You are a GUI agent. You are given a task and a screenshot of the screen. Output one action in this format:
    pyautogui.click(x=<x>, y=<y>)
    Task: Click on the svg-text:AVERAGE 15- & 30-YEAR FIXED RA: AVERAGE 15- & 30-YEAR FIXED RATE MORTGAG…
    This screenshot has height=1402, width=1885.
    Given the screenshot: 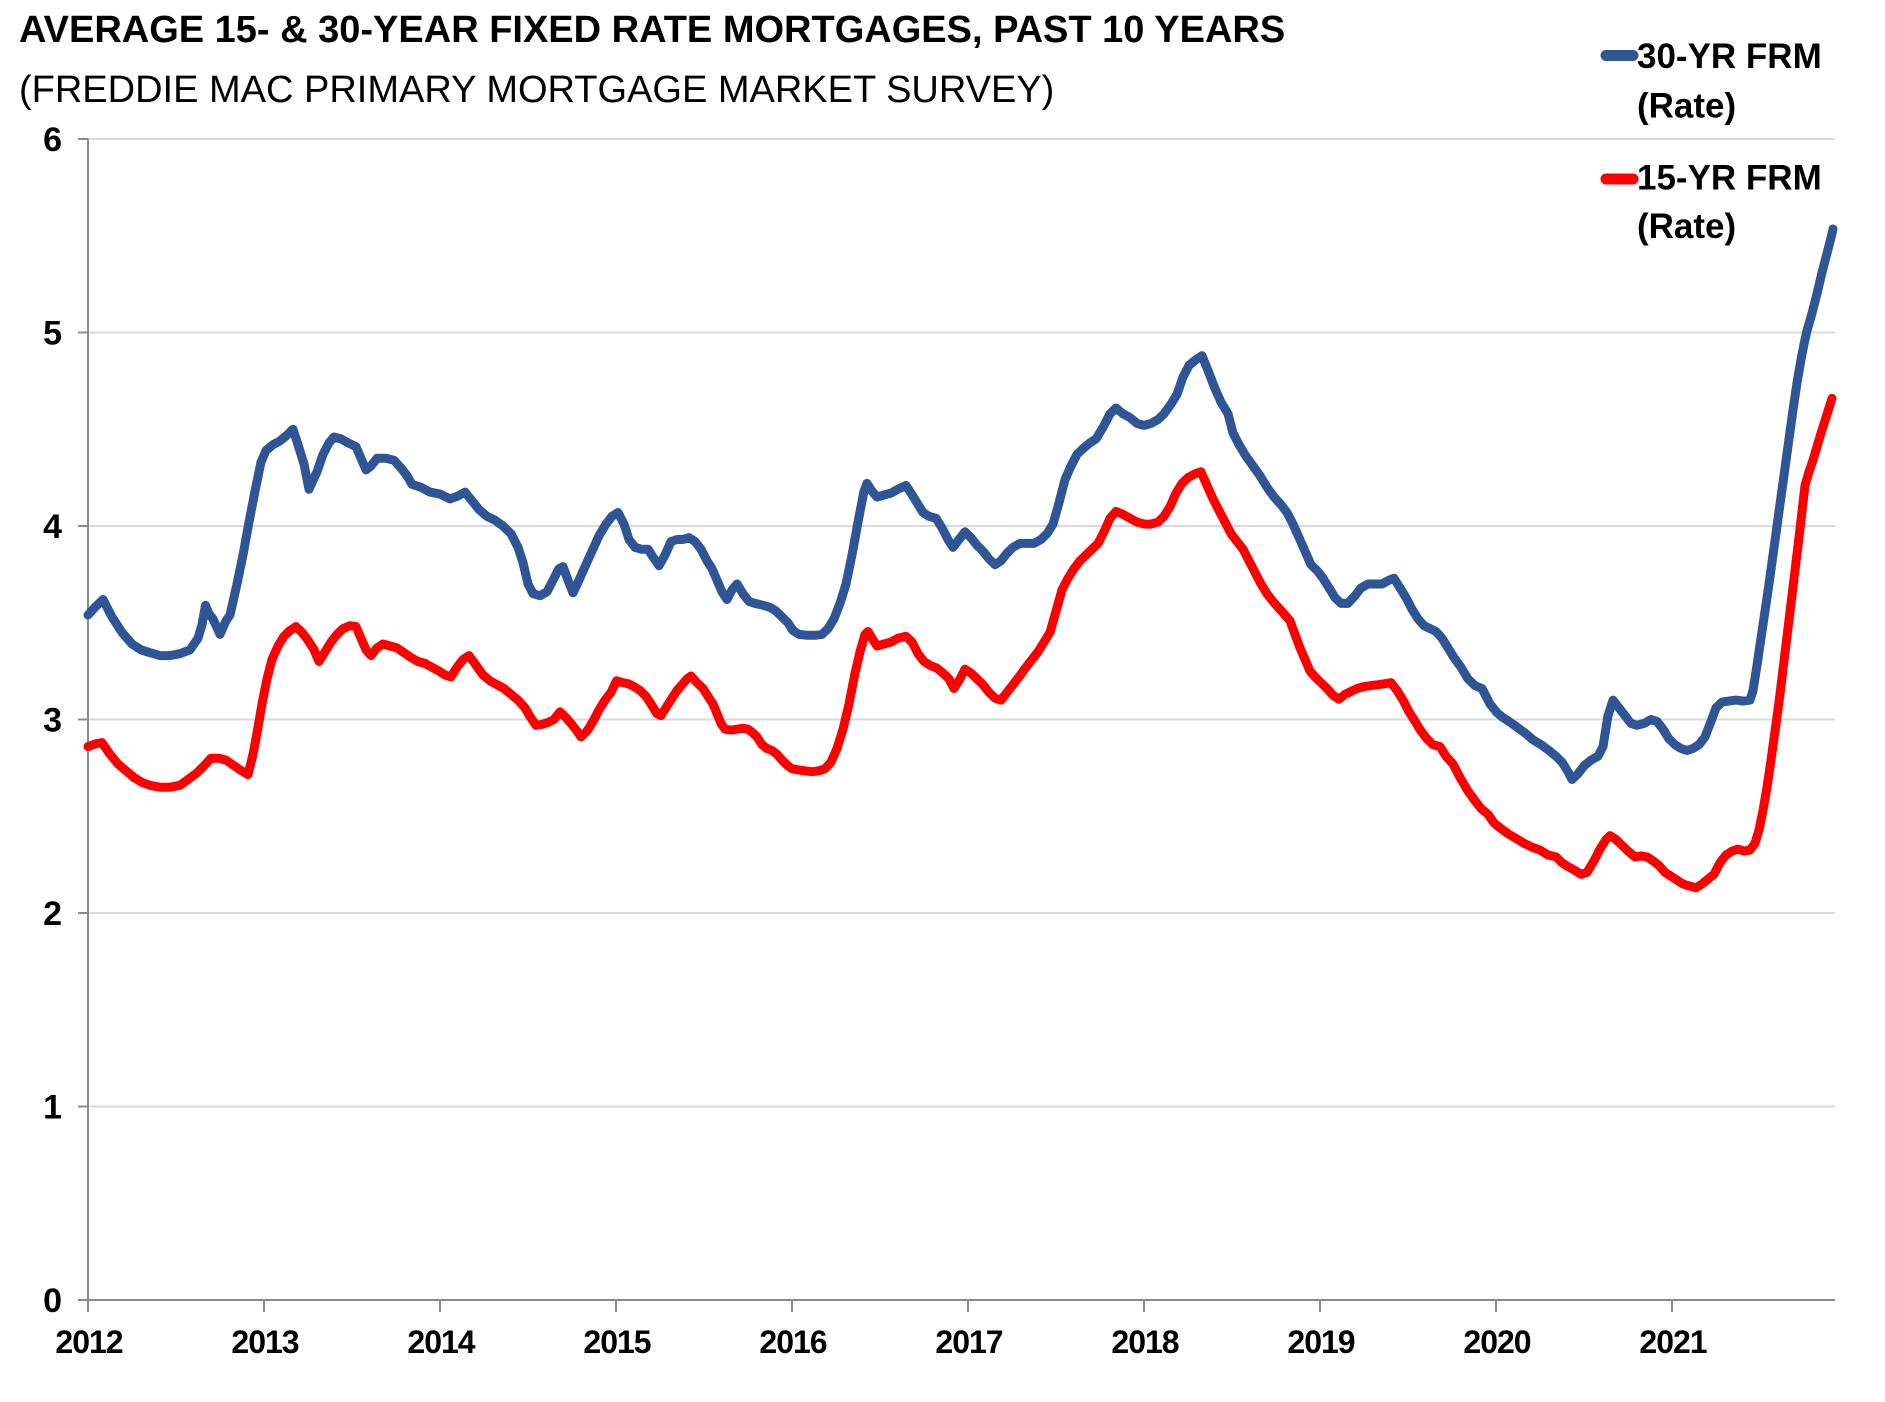 What is the action you would take?
    pyautogui.click(x=652, y=30)
    